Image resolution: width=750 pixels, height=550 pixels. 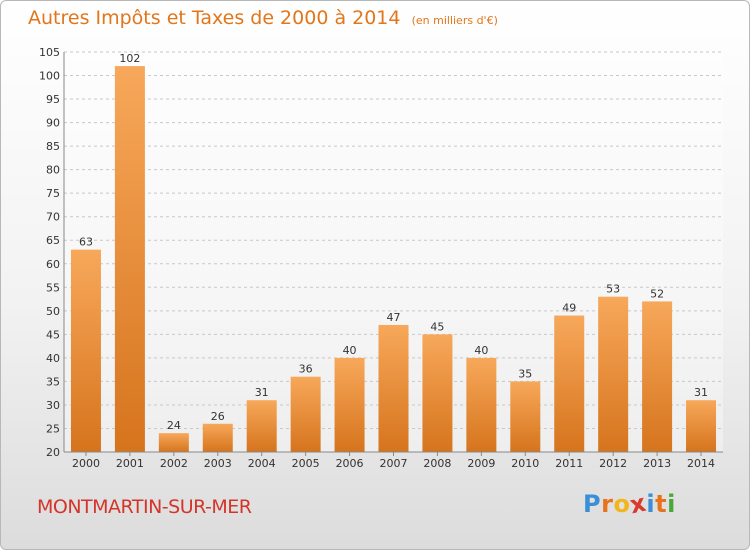 I want to click on logo-letter: r, so click(x=607, y=504).